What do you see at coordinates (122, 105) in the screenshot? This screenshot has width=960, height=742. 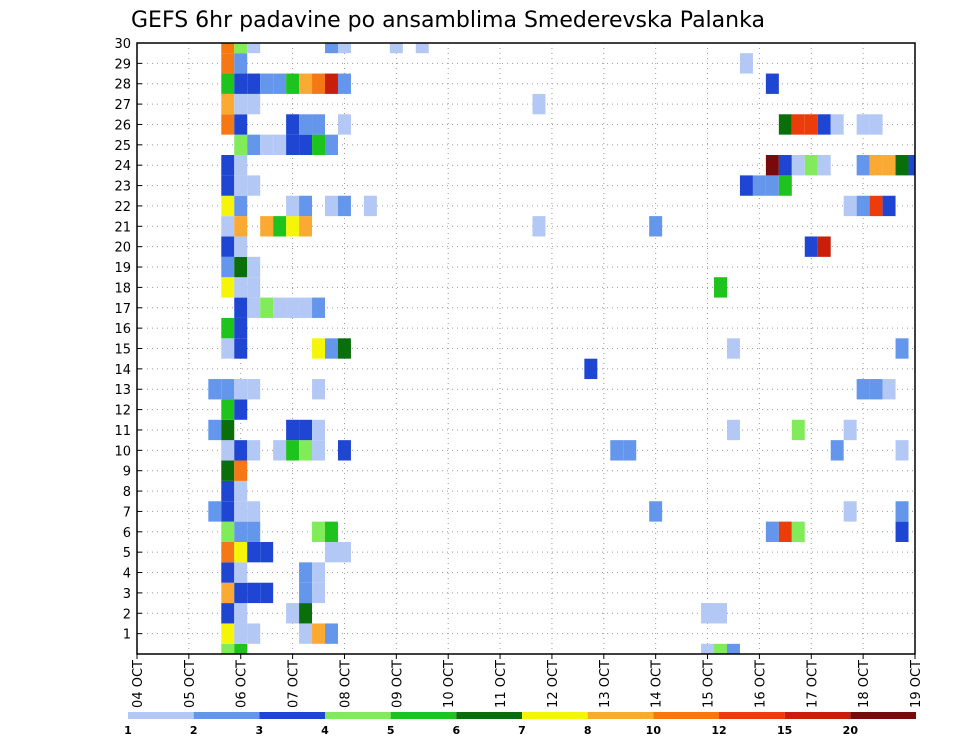 I see `y-tick-label: 27` at bounding box center [122, 105].